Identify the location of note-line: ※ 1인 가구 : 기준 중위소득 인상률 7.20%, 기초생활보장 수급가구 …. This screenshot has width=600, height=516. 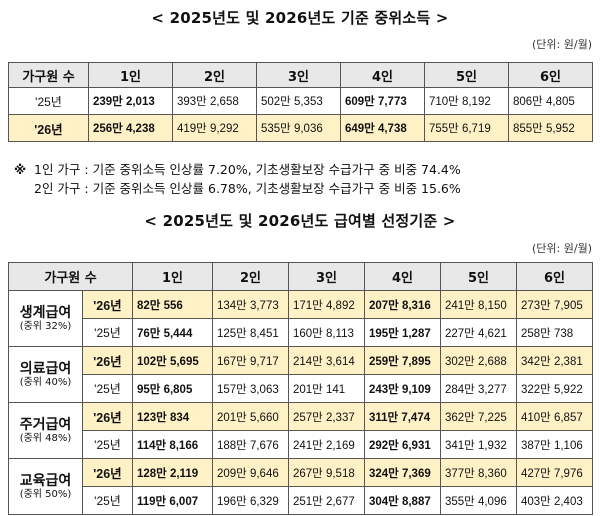
(237, 169).